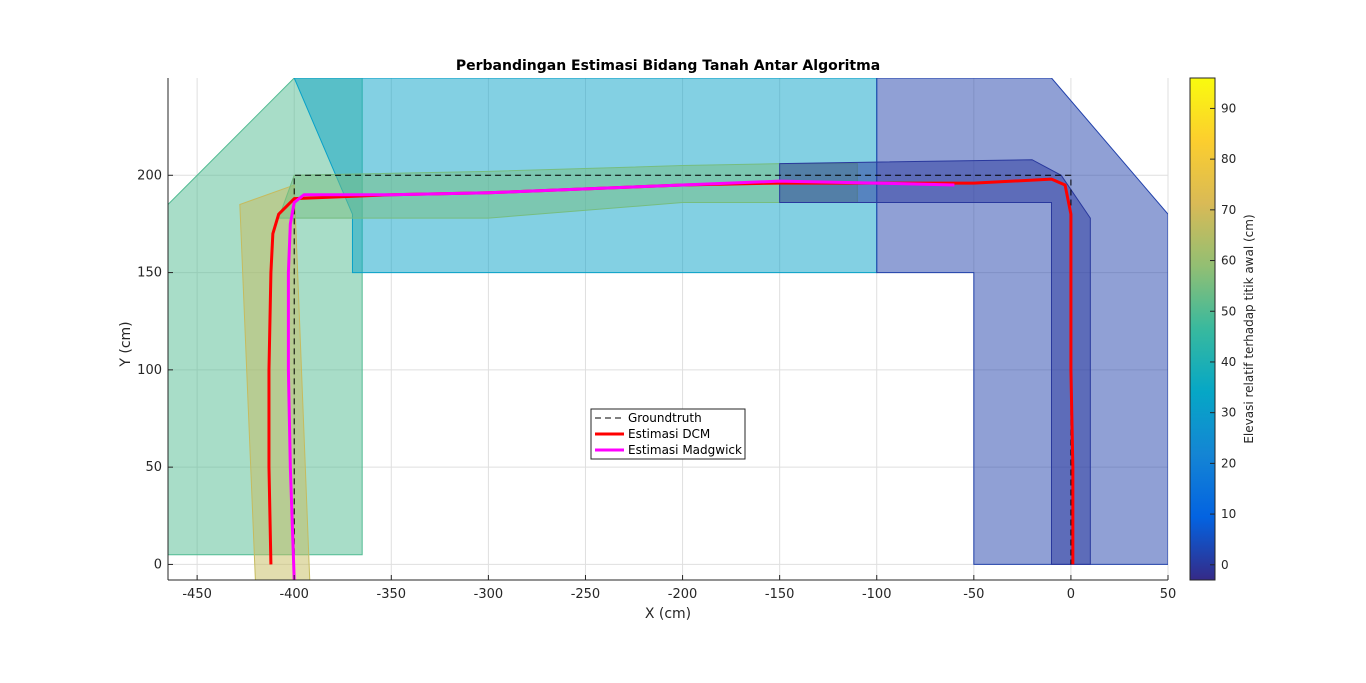 The image size is (1366, 683). What do you see at coordinates (935, 362) in the screenshot?
I see `surface-patch` at bounding box center [935, 362].